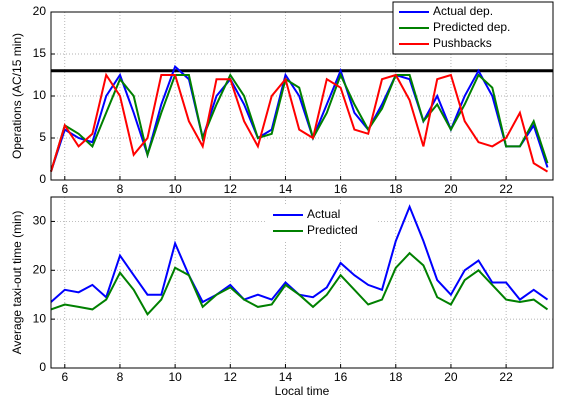 This screenshot has width=570, height=400. I want to click on y-axis-label: Average taxi-out time (min), so click(17, 283).